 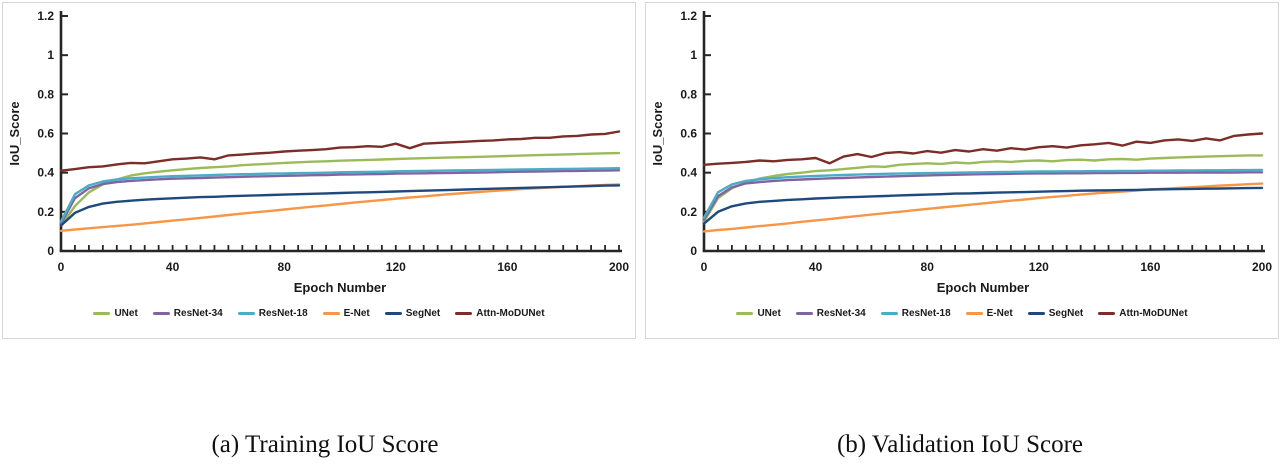 I want to click on caption-training: (a) Training IoU Score, so click(x=325, y=444).